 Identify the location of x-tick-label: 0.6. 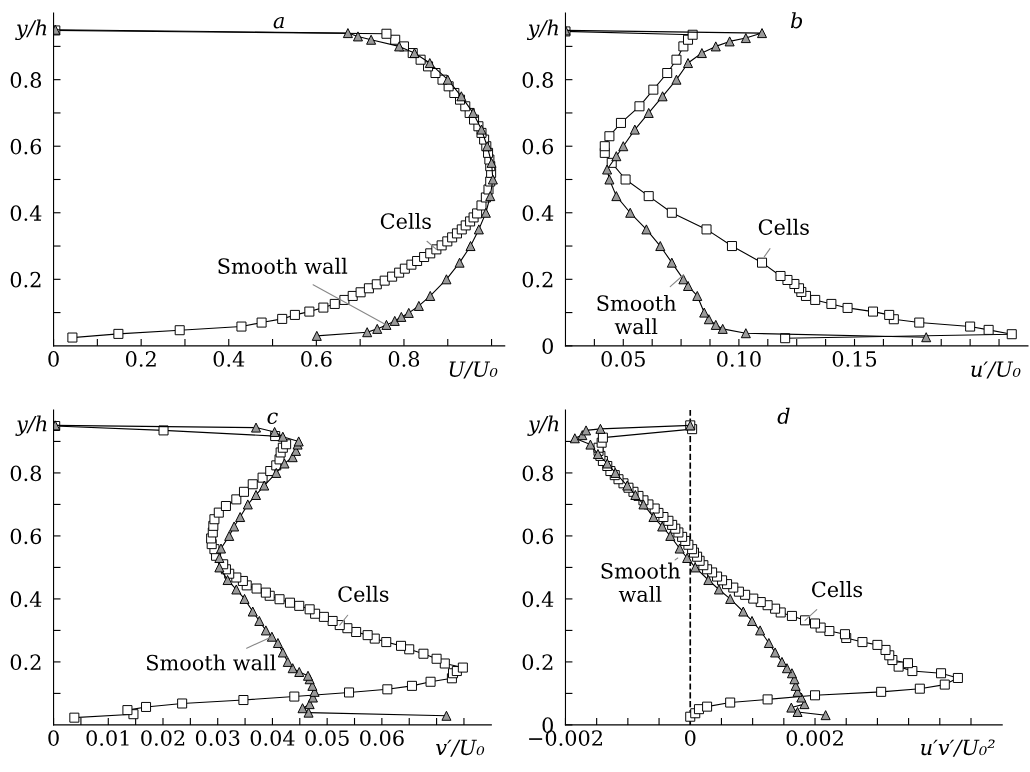
(316, 359).